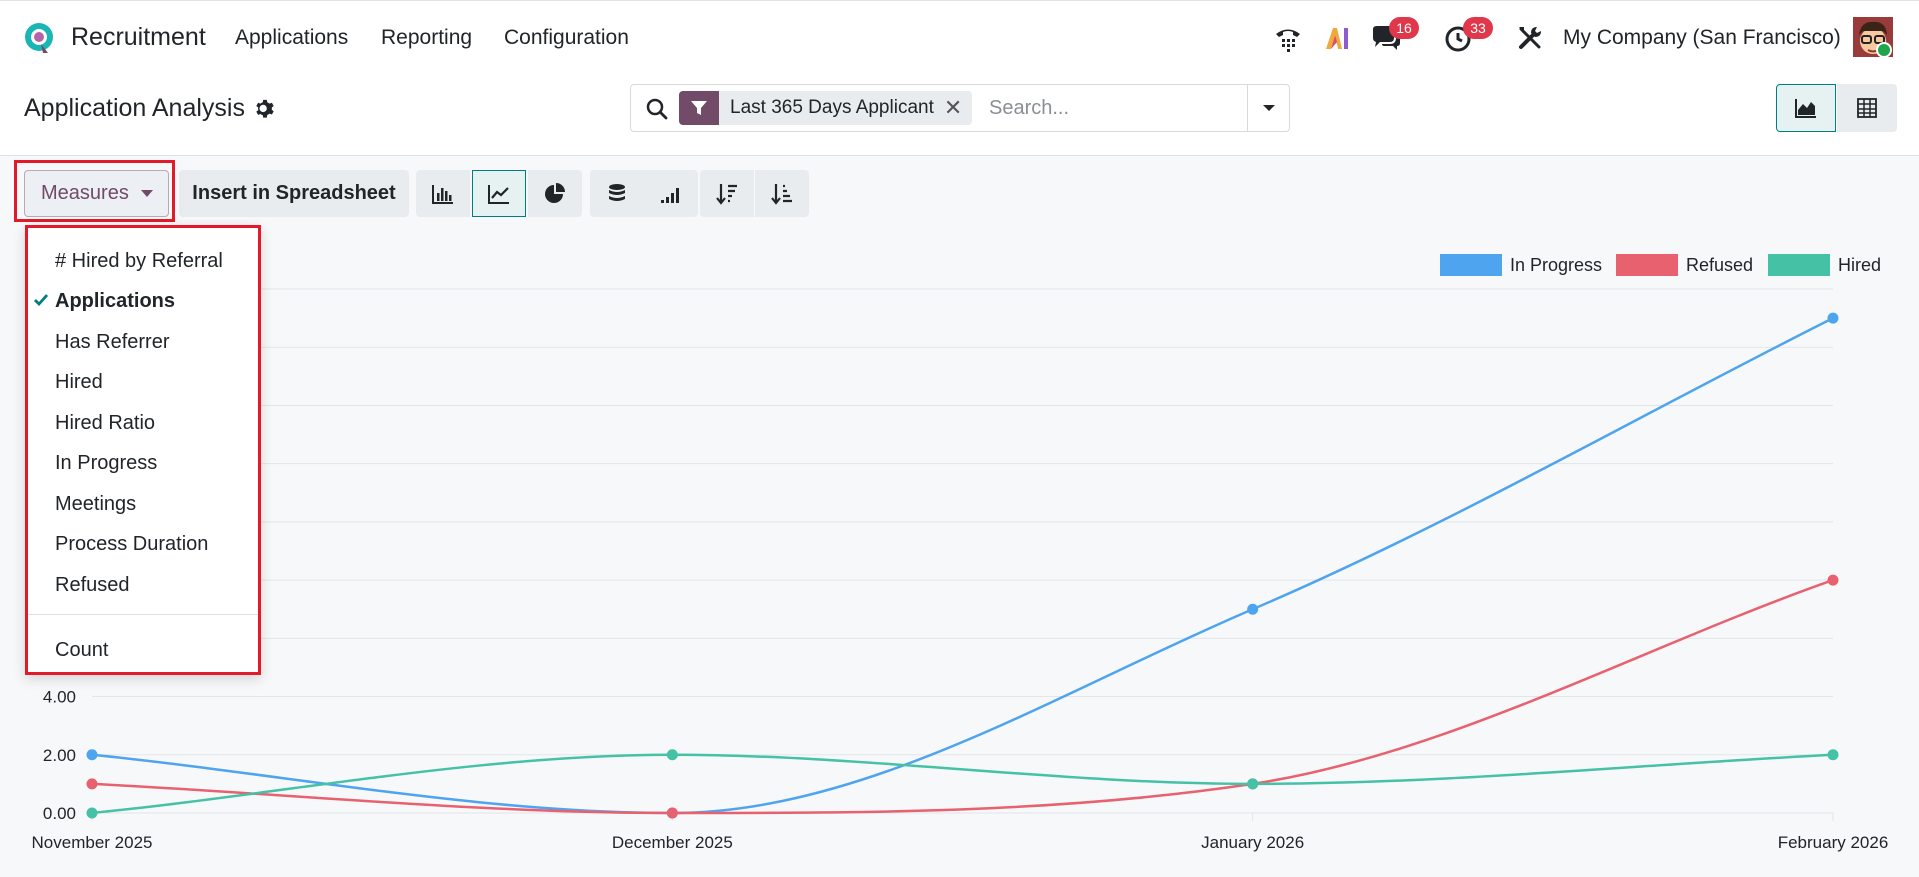  I want to click on close-icon: ✕, so click(953, 107).